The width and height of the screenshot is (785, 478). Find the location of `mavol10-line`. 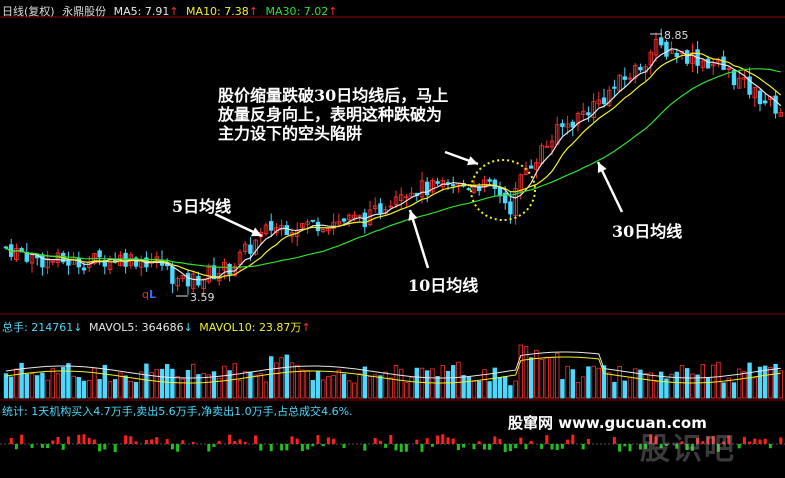

mavol10-line is located at coordinates (393, 370).